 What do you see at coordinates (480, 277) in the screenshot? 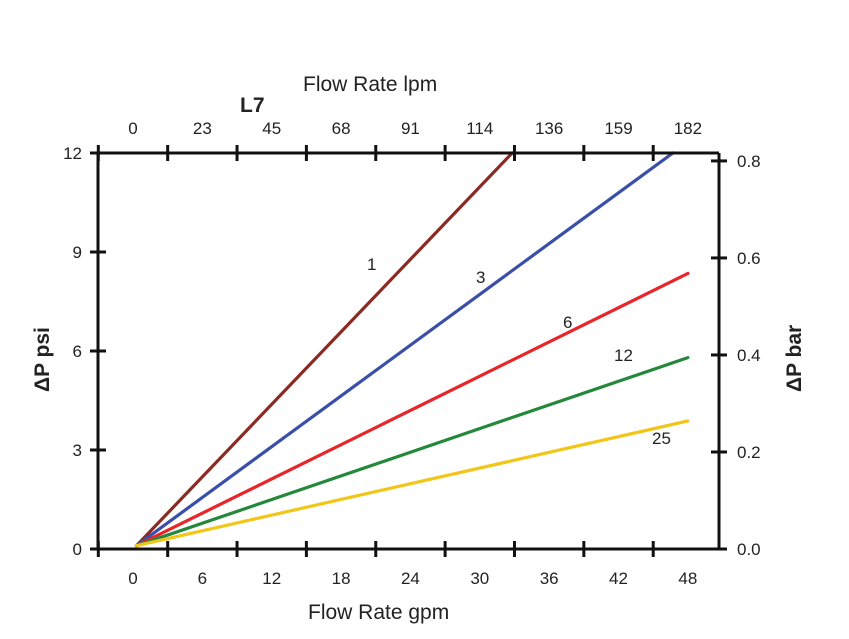
I see `series-label-3: 3` at bounding box center [480, 277].